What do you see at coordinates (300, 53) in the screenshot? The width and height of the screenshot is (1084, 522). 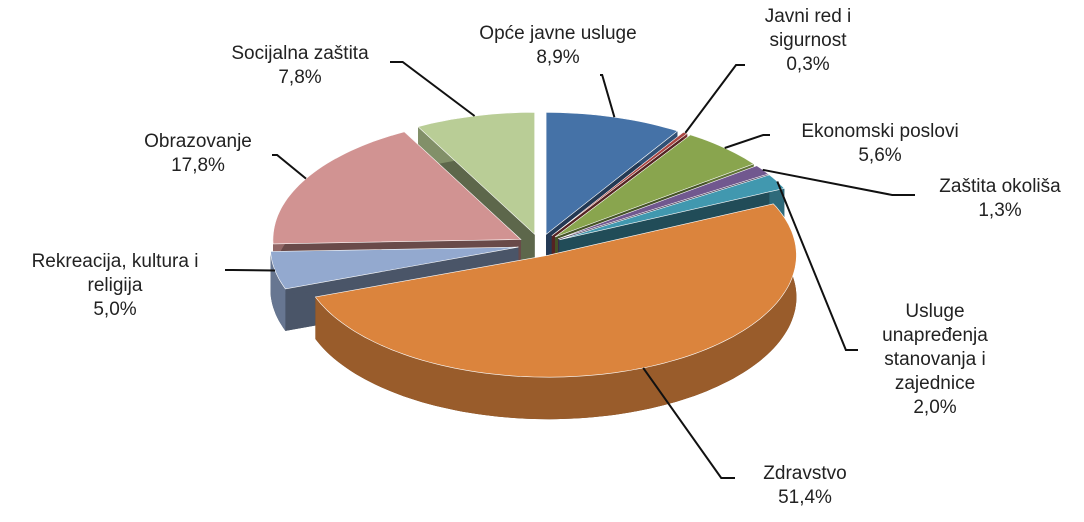 I see `category-name: Socijalna zaštita` at bounding box center [300, 53].